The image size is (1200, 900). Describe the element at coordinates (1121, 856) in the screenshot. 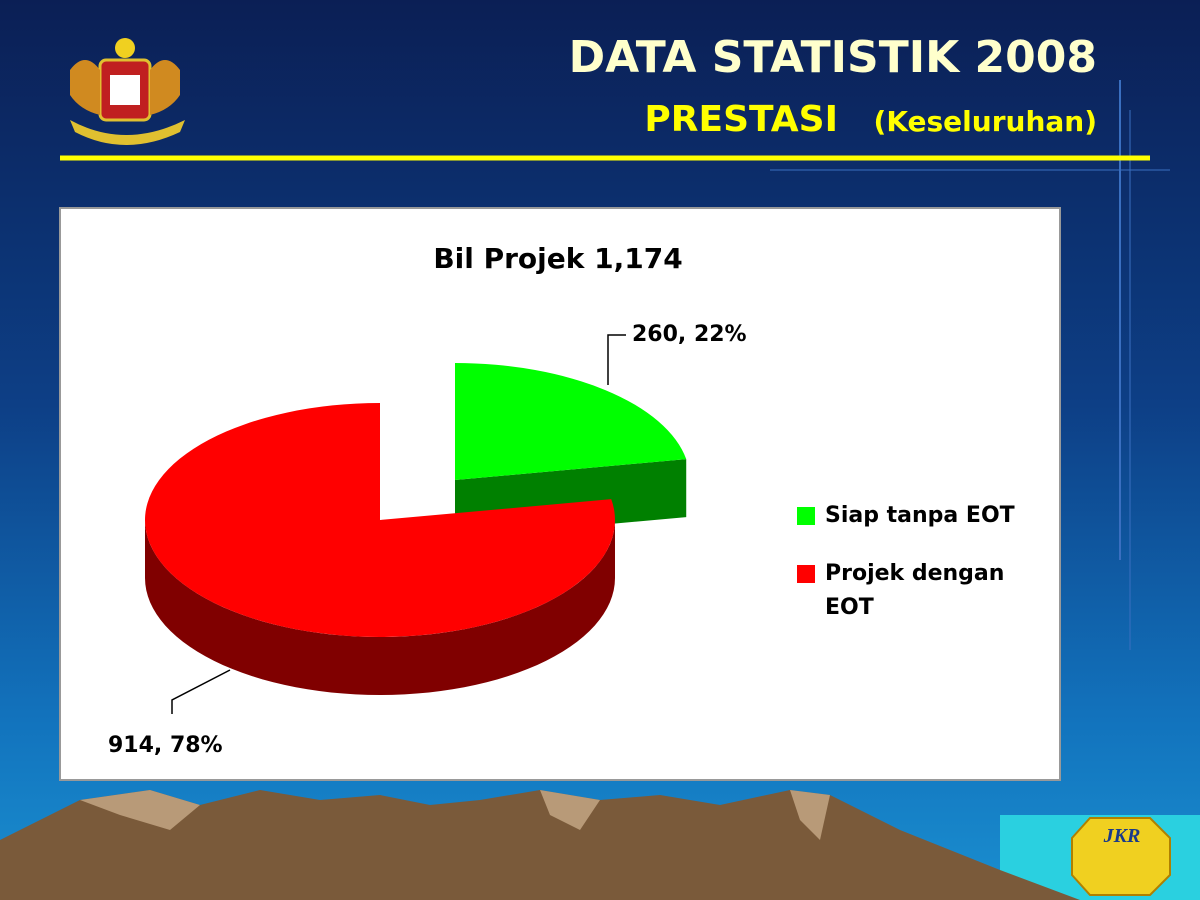

I see `jkr-logo: JKR` at that location.